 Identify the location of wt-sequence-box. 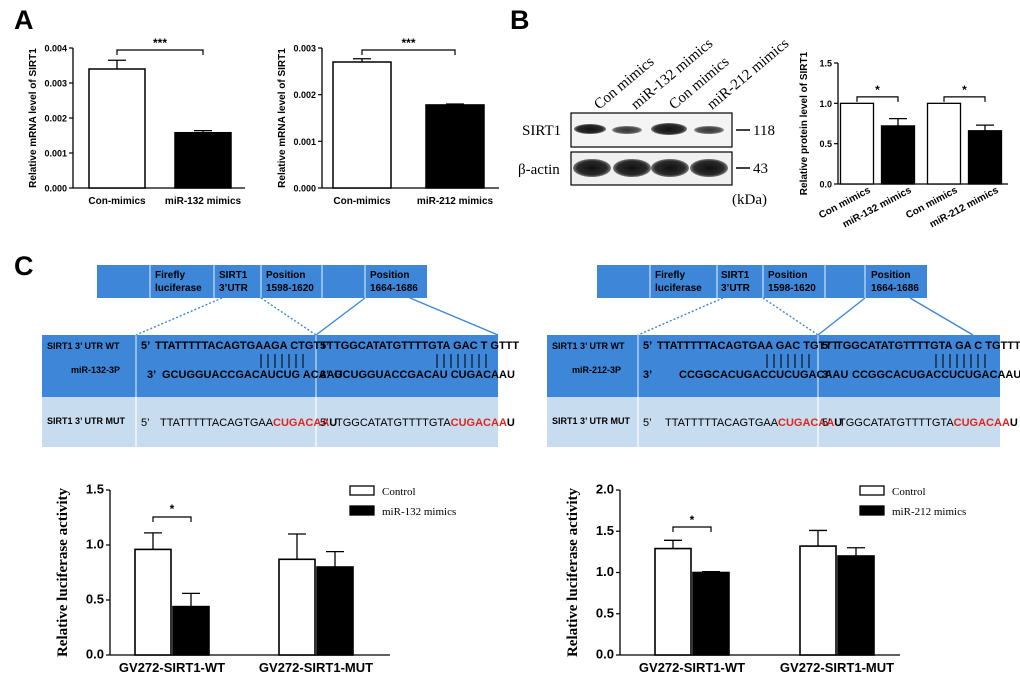
(270, 366).